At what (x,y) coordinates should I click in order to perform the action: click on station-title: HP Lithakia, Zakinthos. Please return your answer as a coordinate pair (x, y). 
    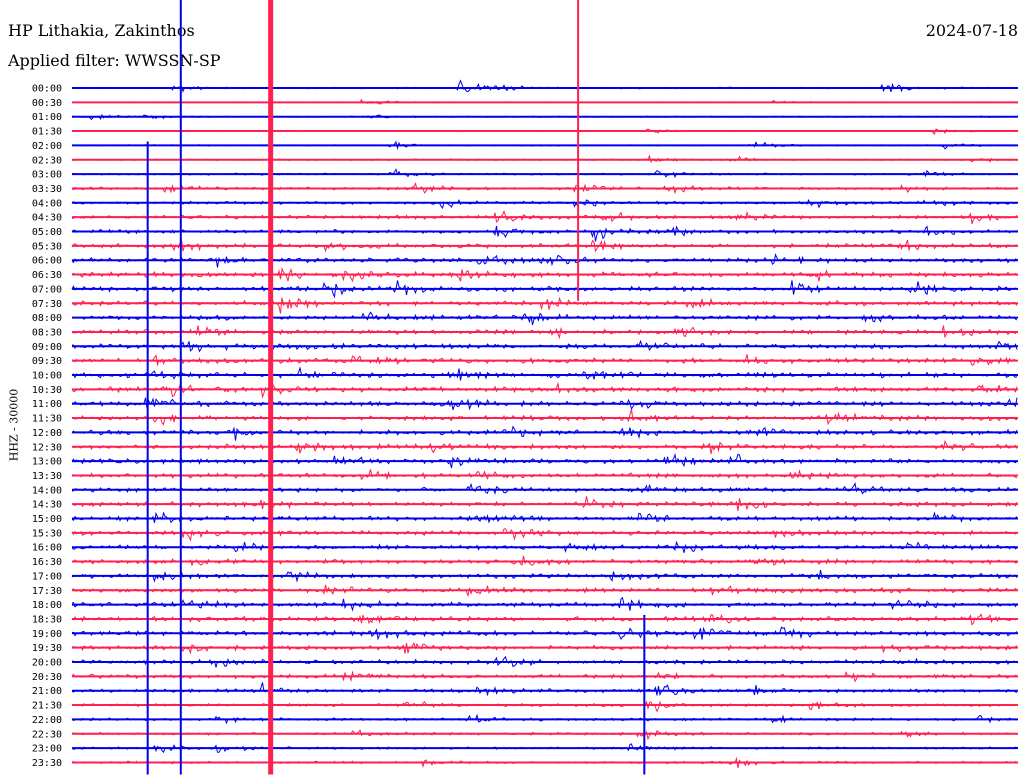
    Looking at the image, I should click on (101, 30).